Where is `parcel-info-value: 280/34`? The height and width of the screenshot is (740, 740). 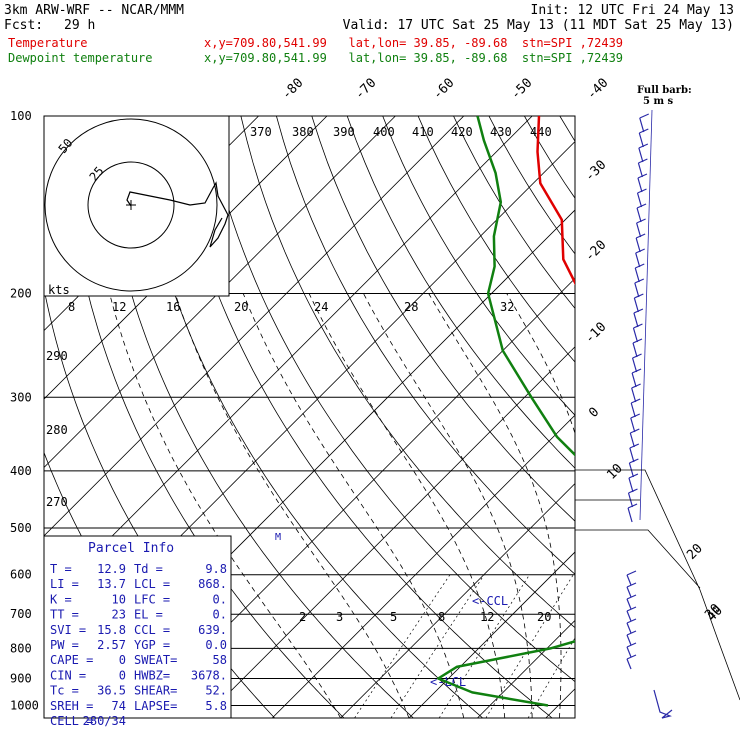
parcel-info-value: 280/34 is located at coordinates (104, 721).